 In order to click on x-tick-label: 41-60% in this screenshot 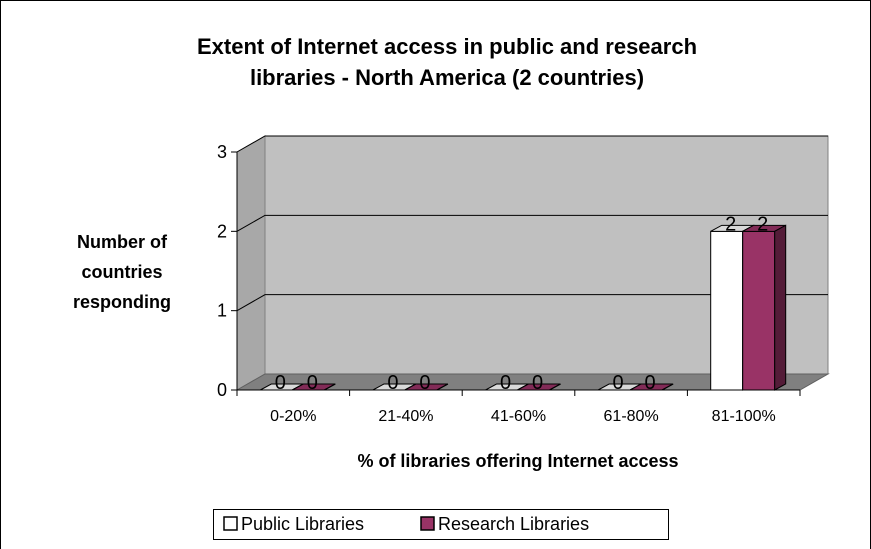, I will do `click(518, 416)`.